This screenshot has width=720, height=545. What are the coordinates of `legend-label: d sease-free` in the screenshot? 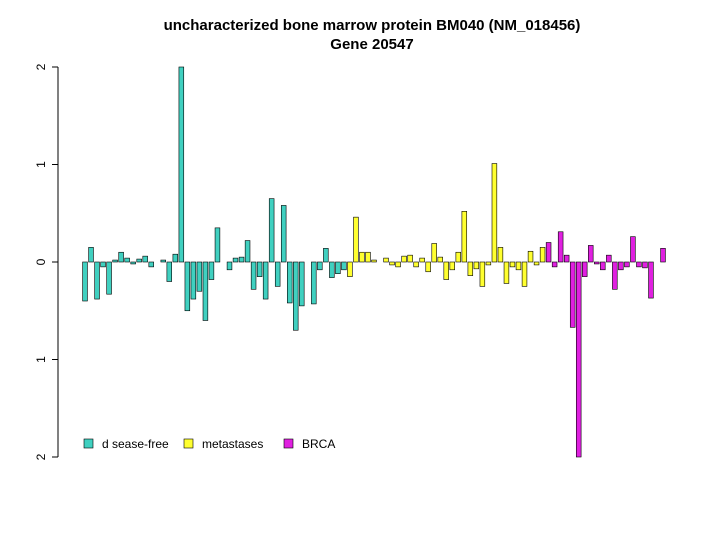 It's located at (135, 444).